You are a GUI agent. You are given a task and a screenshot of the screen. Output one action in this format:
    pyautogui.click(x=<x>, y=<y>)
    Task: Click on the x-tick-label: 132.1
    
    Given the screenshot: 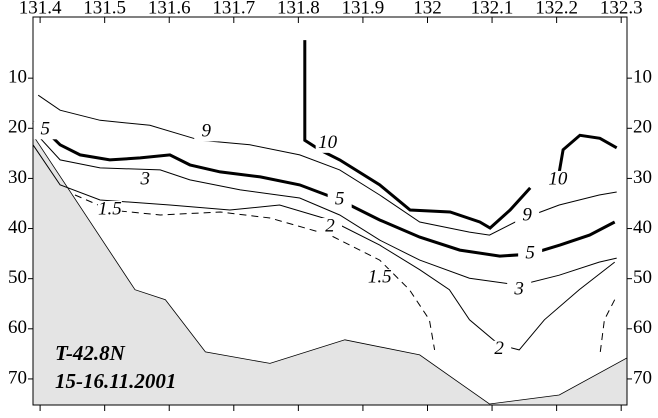 What is the action you would take?
    pyautogui.click(x=492, y=9)
    